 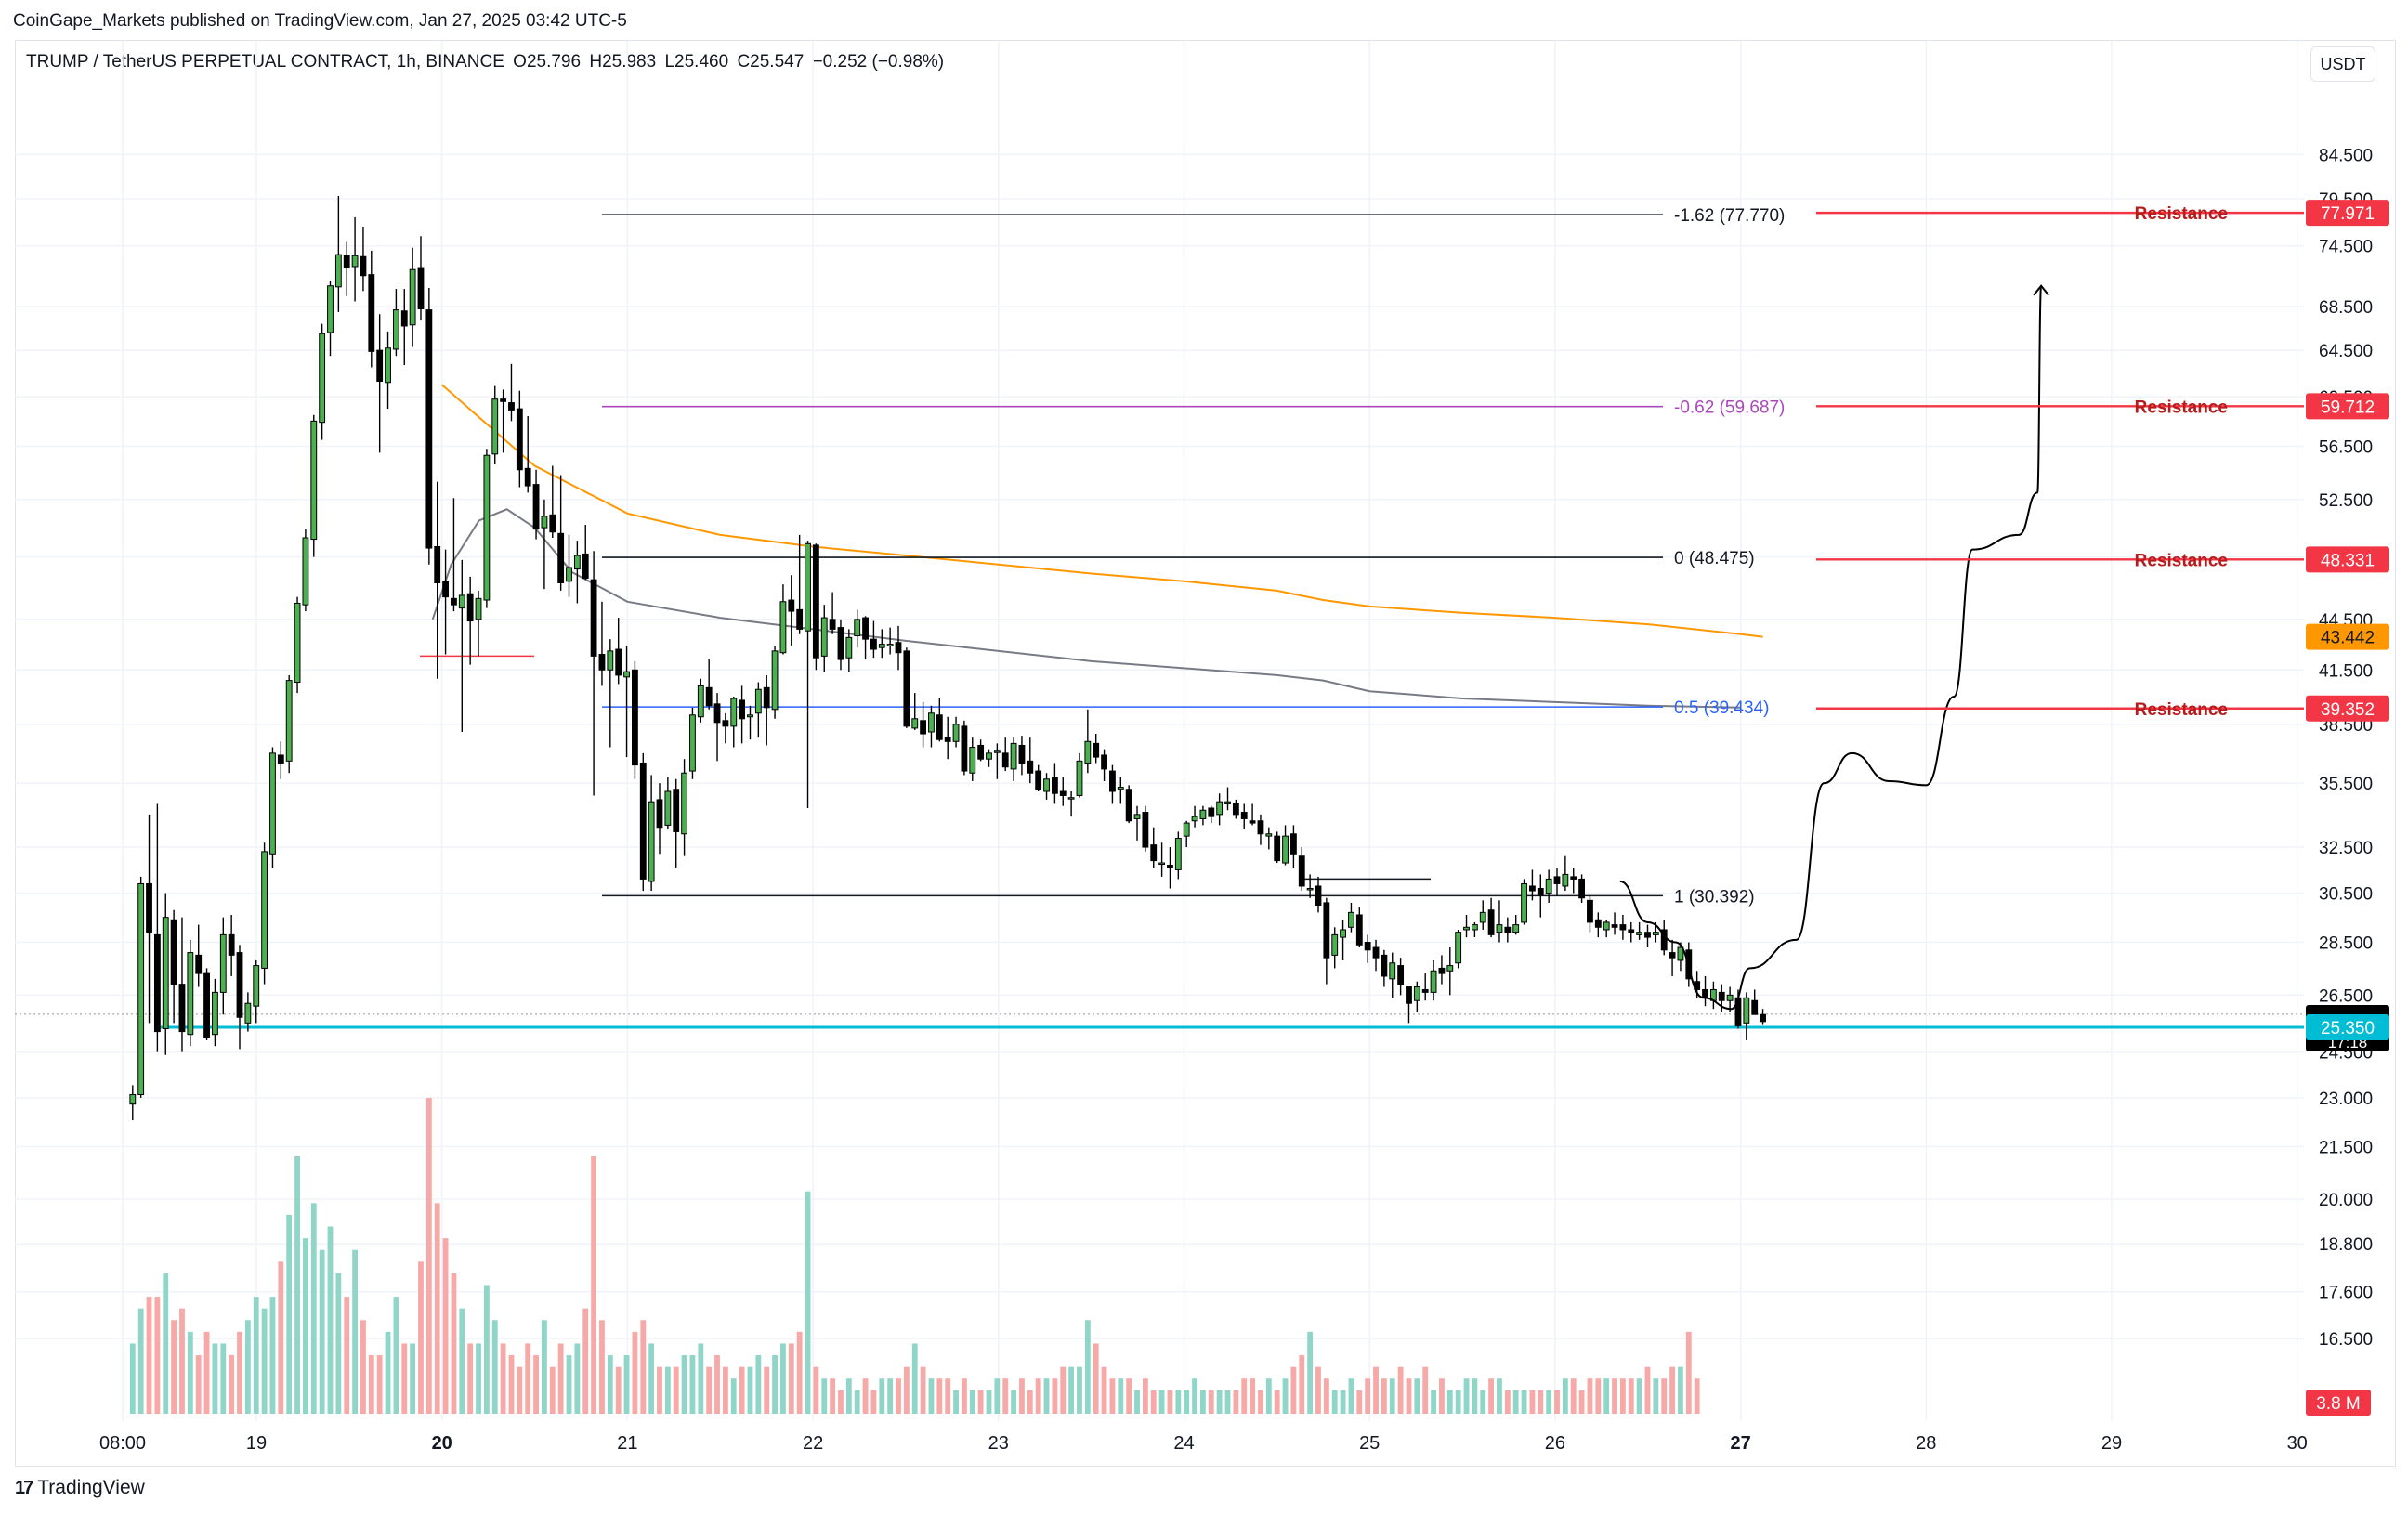 What do you see at coordinates (2297, 1443) in the screenshot?
I see `x-tick-label: 30` at bounding box center [2297, 1443].